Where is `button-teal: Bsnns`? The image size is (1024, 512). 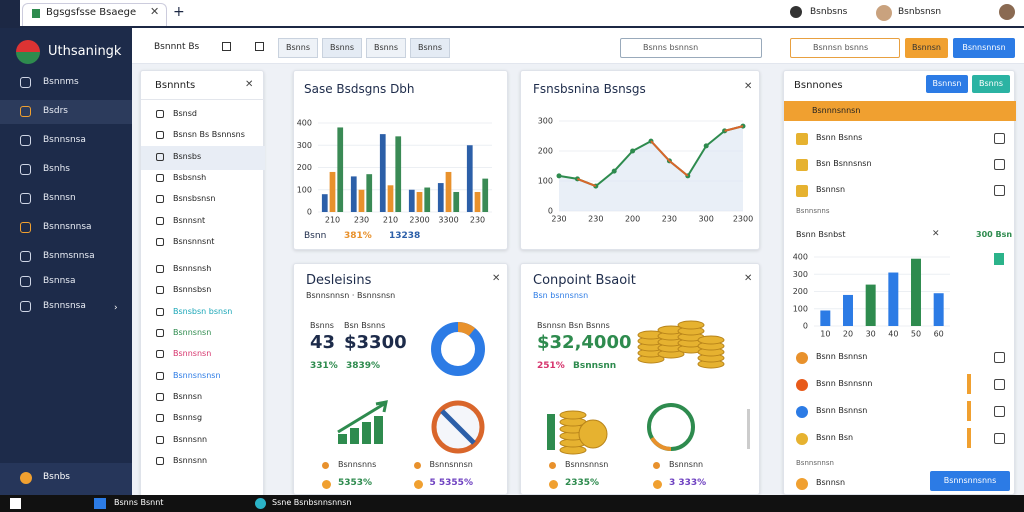
button-teal: Bsnns is located at coordinates (991, 84).